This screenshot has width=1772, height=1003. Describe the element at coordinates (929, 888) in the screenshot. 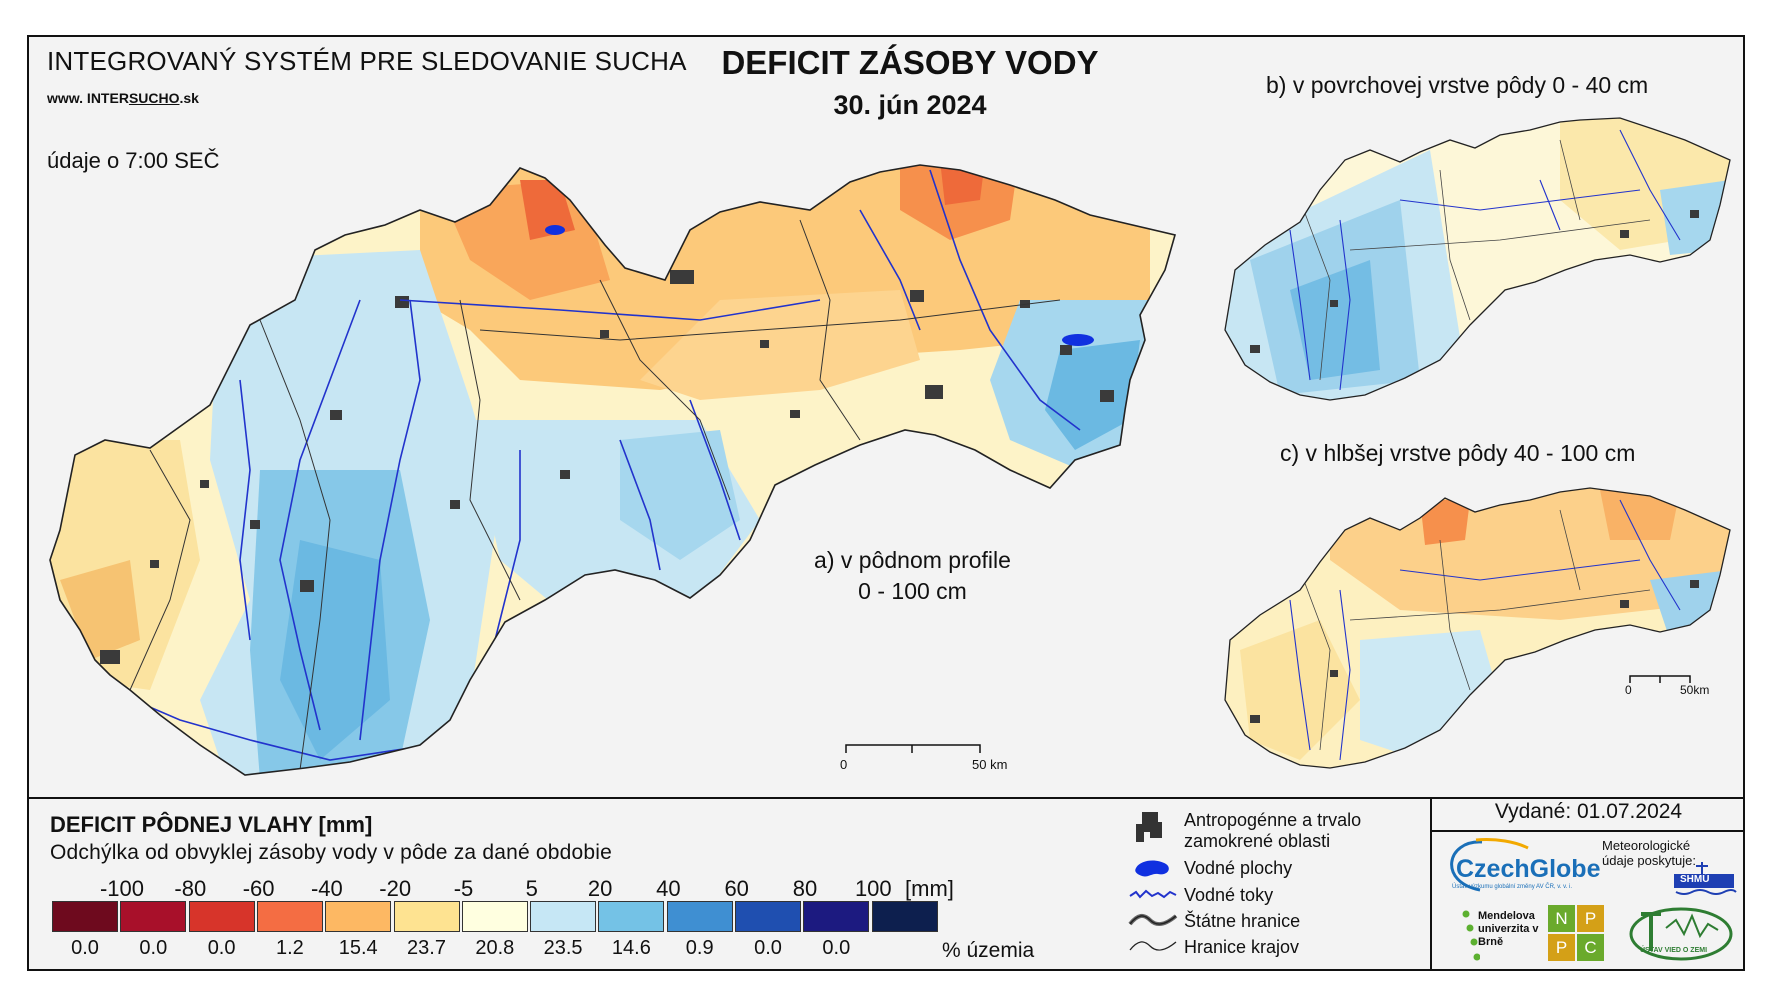

I see `legend-unit: [mm]` at that location.